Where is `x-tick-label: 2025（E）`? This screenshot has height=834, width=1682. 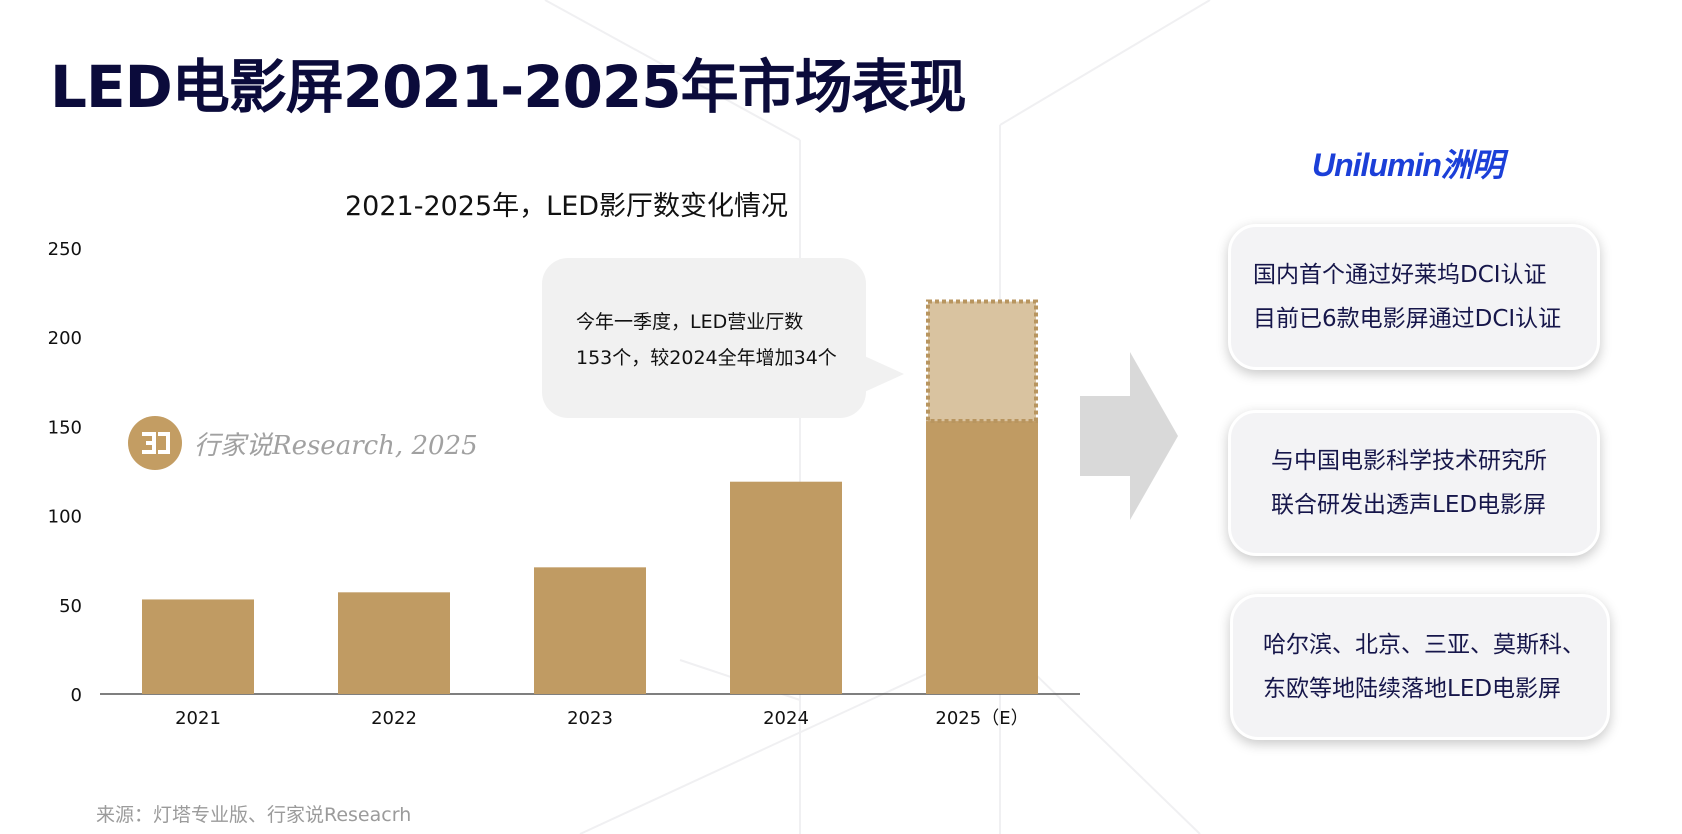
x-tick-label: 2025（E） is located at coordinates (981, 718).